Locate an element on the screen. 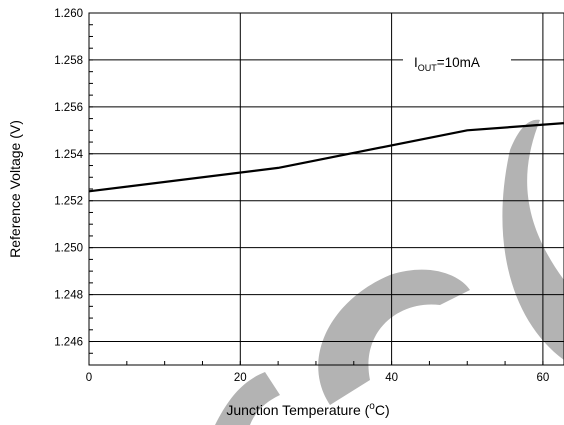 This screenshot has width=564, height=425. annotation-iout: IOUT=10mA is located at coordinates (457, 61).